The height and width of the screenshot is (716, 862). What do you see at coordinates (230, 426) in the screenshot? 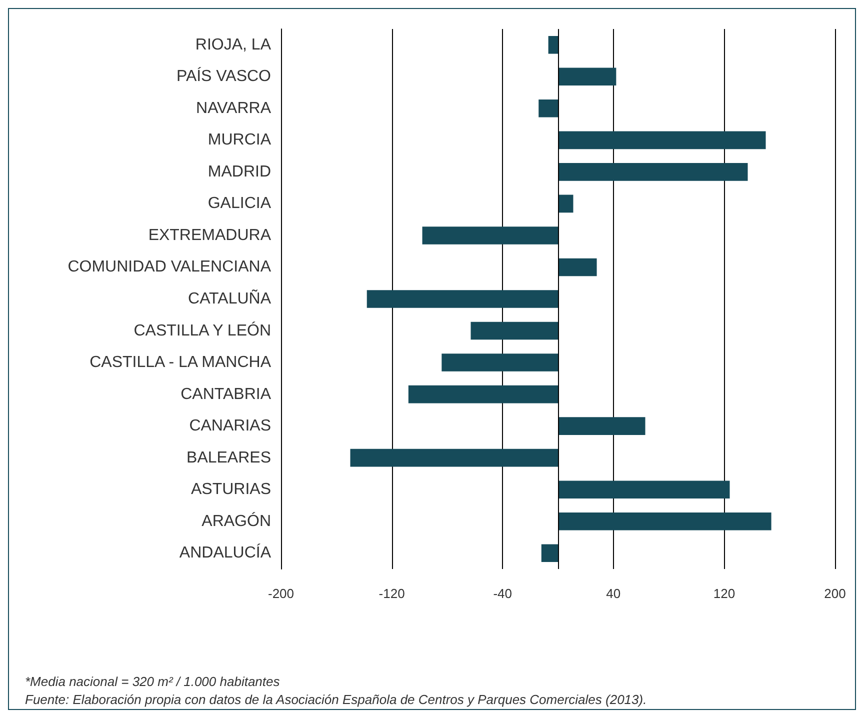
I see `y-tick-label: CANARIAS` at bounding box center [230, 426].